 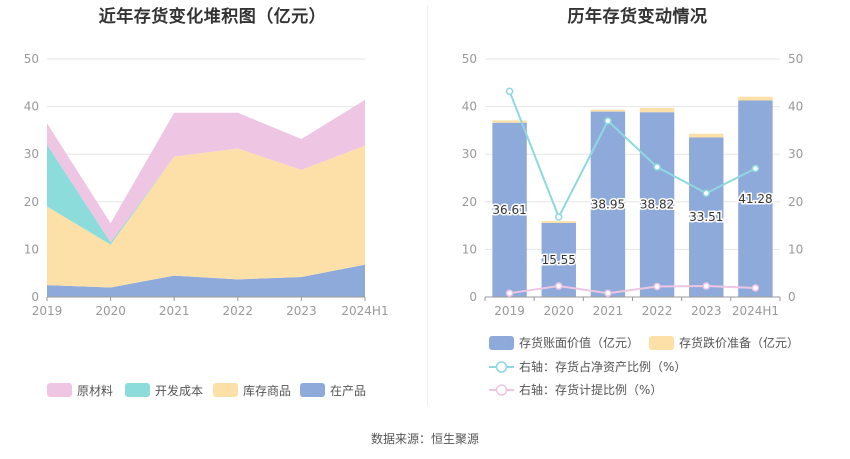 What do you see at coordinates (795, 107) in the screenshot?
I see `right-y2-tick-label: 40` at bounding box center [795, 107].